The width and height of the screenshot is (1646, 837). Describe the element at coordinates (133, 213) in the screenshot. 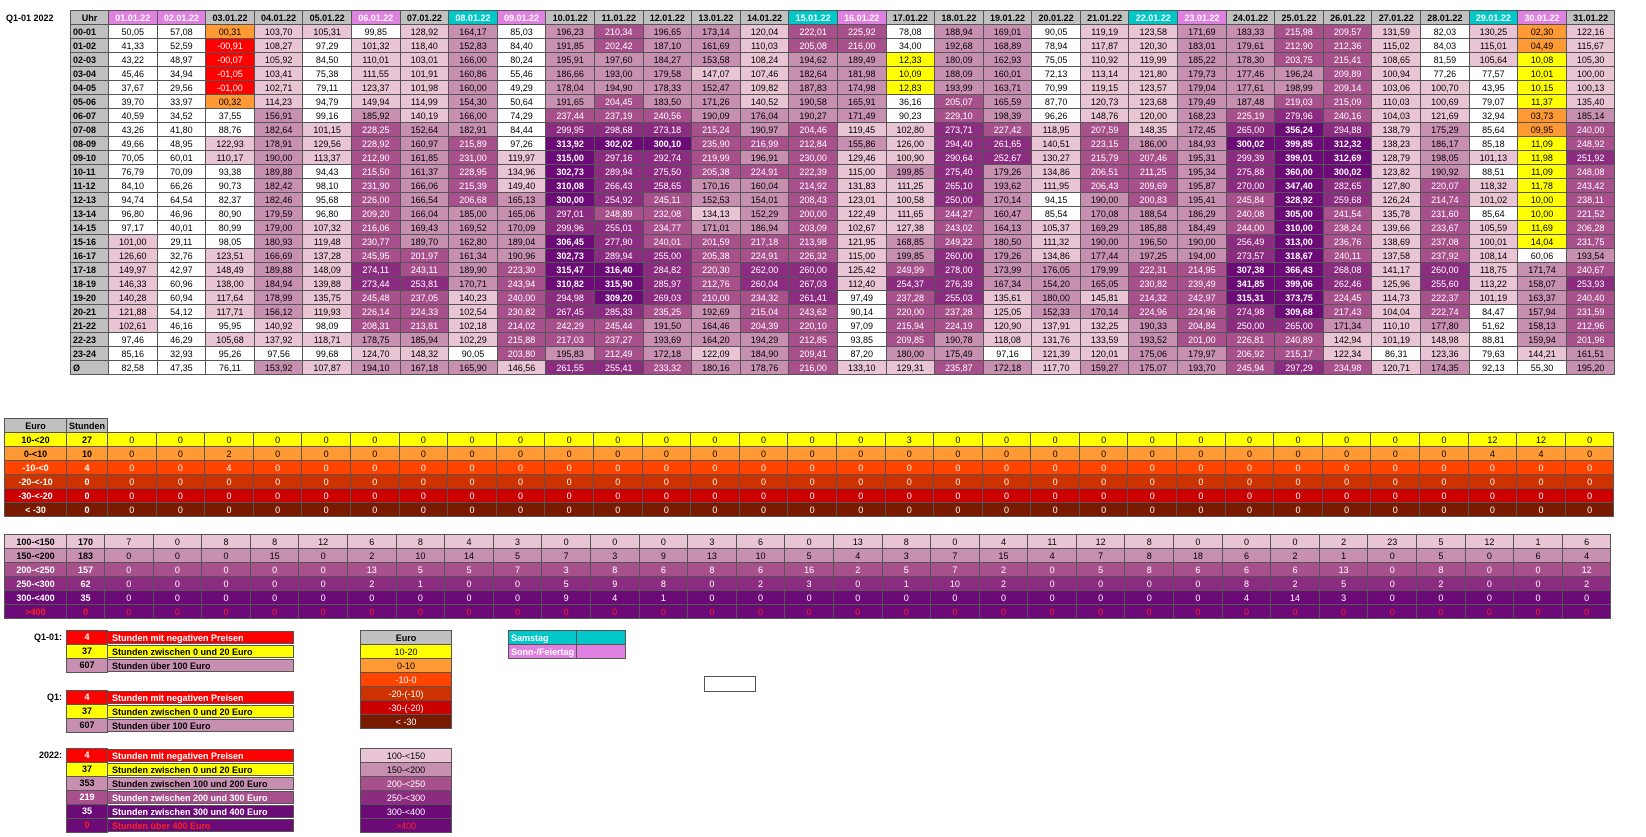

I see `price-cell: 96,80` at that location.